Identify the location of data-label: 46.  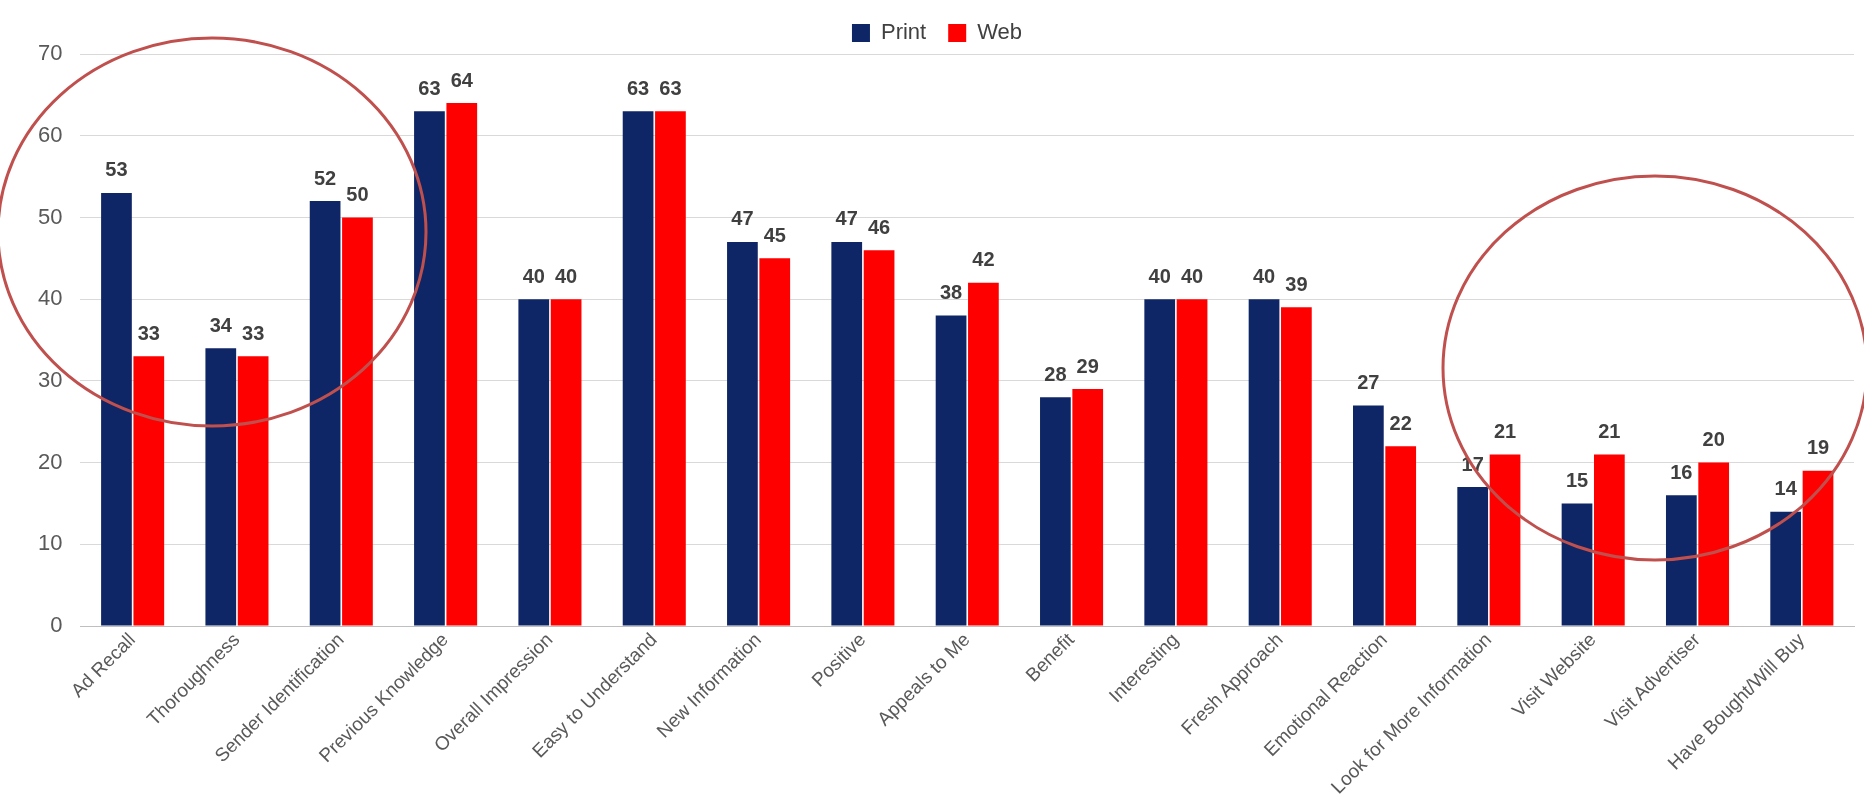
(879, 226).